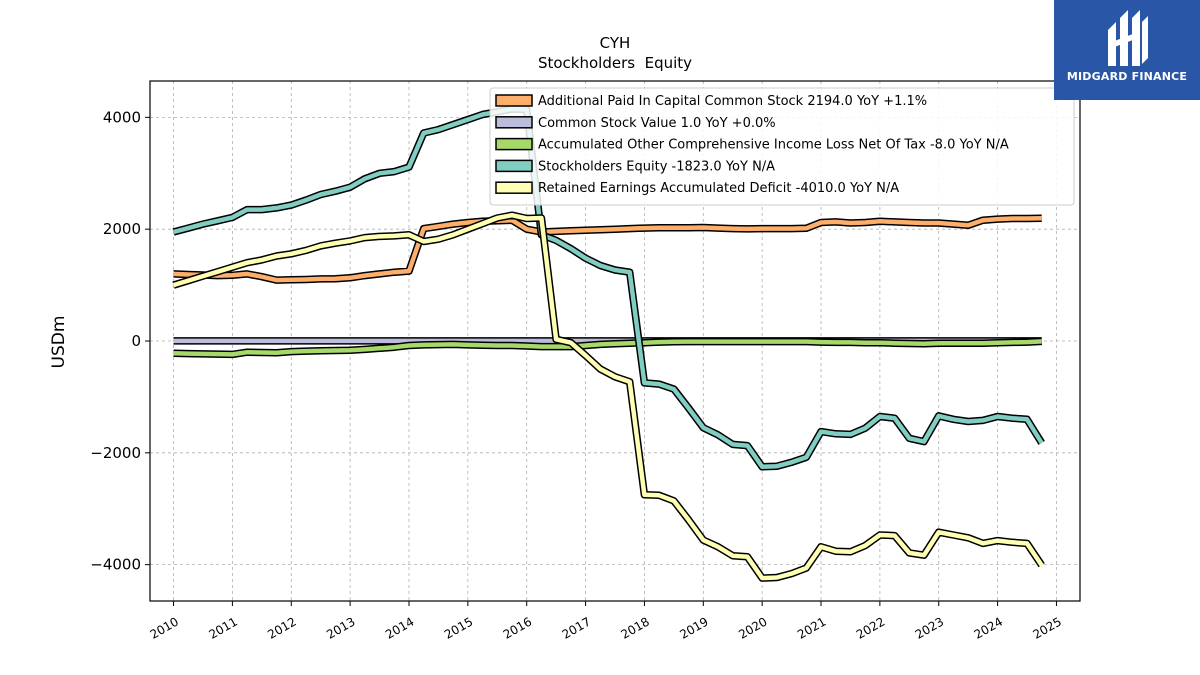 The width and height of the screenshot is (1200, 675). What do you see at coordinates (59, 342) in the screenshot?
I see `y-axis-label: USDm` at bounding box center [59, 342].